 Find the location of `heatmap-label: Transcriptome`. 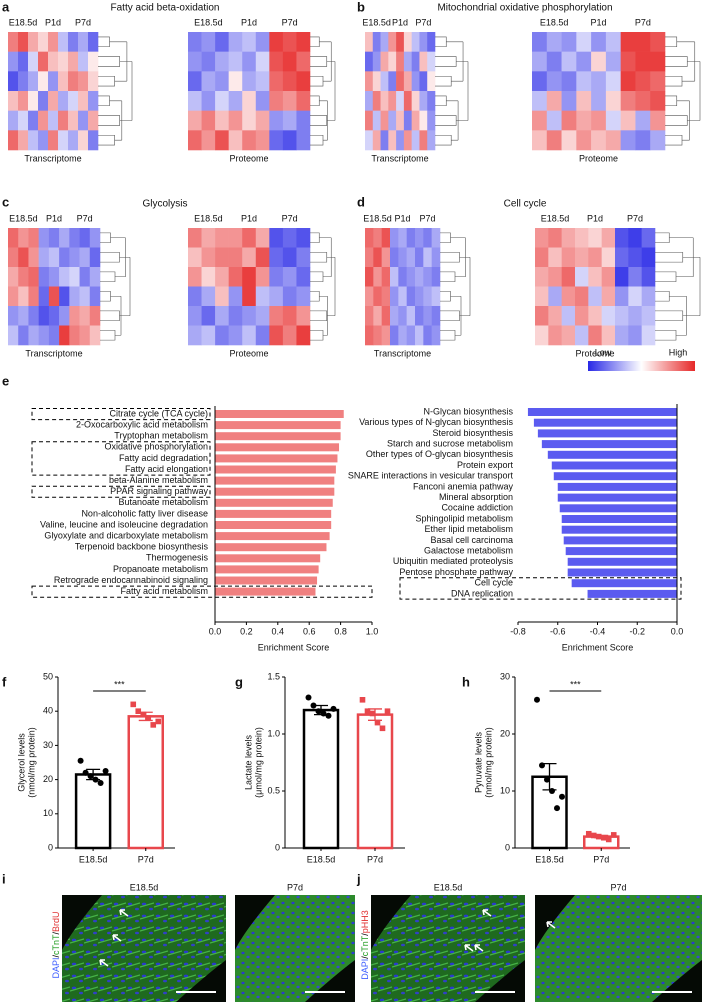

heatmap-label: Transcriptome is located at coordinates (52, 158).